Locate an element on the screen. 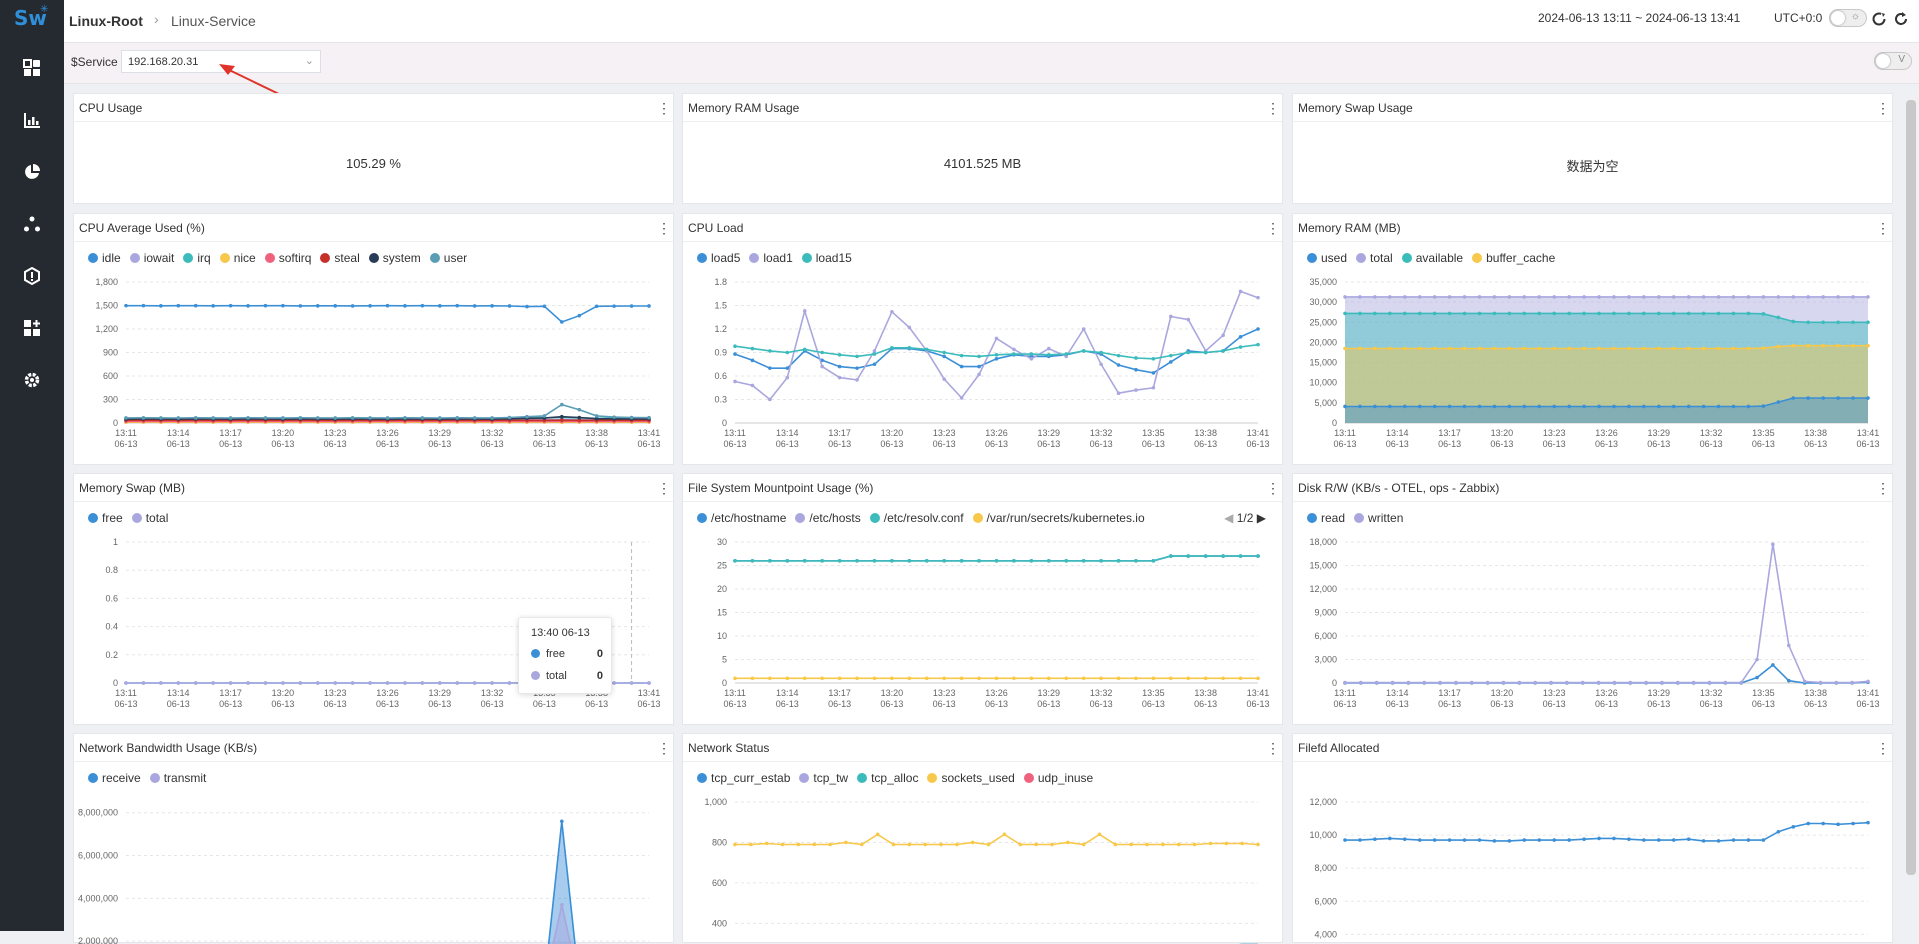 The height and width of the screenshot is (944, 1919). time-range-picker: 2024-06-13 13:11 ~ 2024-06-13 13:41 is located at coordinates (1639, 18).